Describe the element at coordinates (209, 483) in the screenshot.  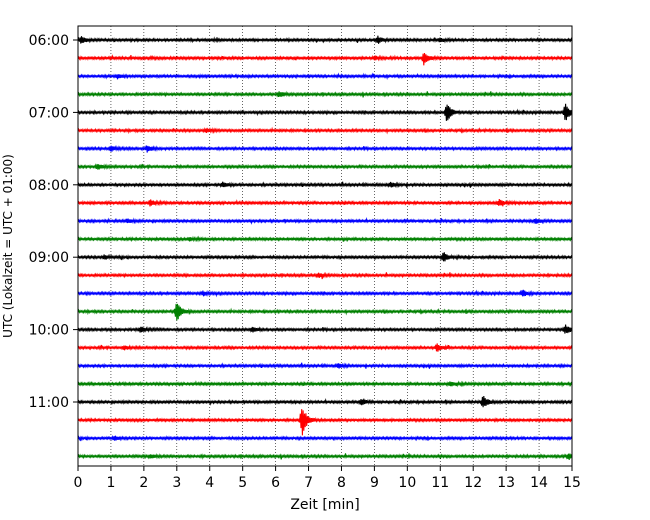
I see `x-tick-label-4: 4` at that location.